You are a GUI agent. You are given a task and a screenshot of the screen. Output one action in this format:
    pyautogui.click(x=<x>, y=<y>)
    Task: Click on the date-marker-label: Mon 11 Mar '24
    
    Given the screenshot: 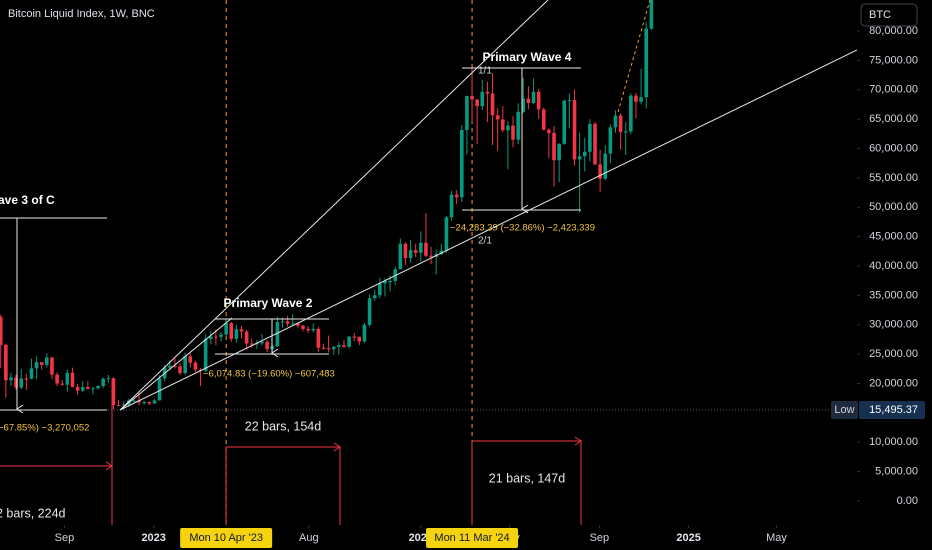 What is the action you would take?
    pyautogui.click(x=471, y=538)
    